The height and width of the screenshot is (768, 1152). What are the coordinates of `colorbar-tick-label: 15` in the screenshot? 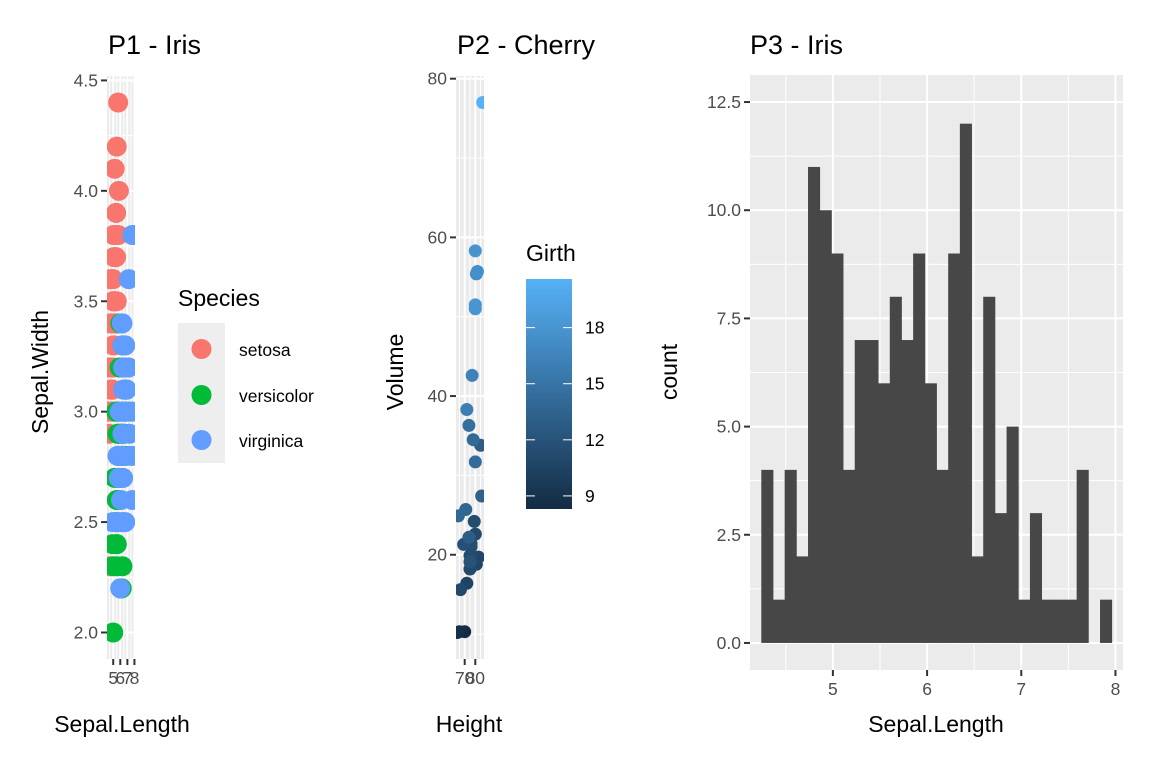 It's located at (594, 384).